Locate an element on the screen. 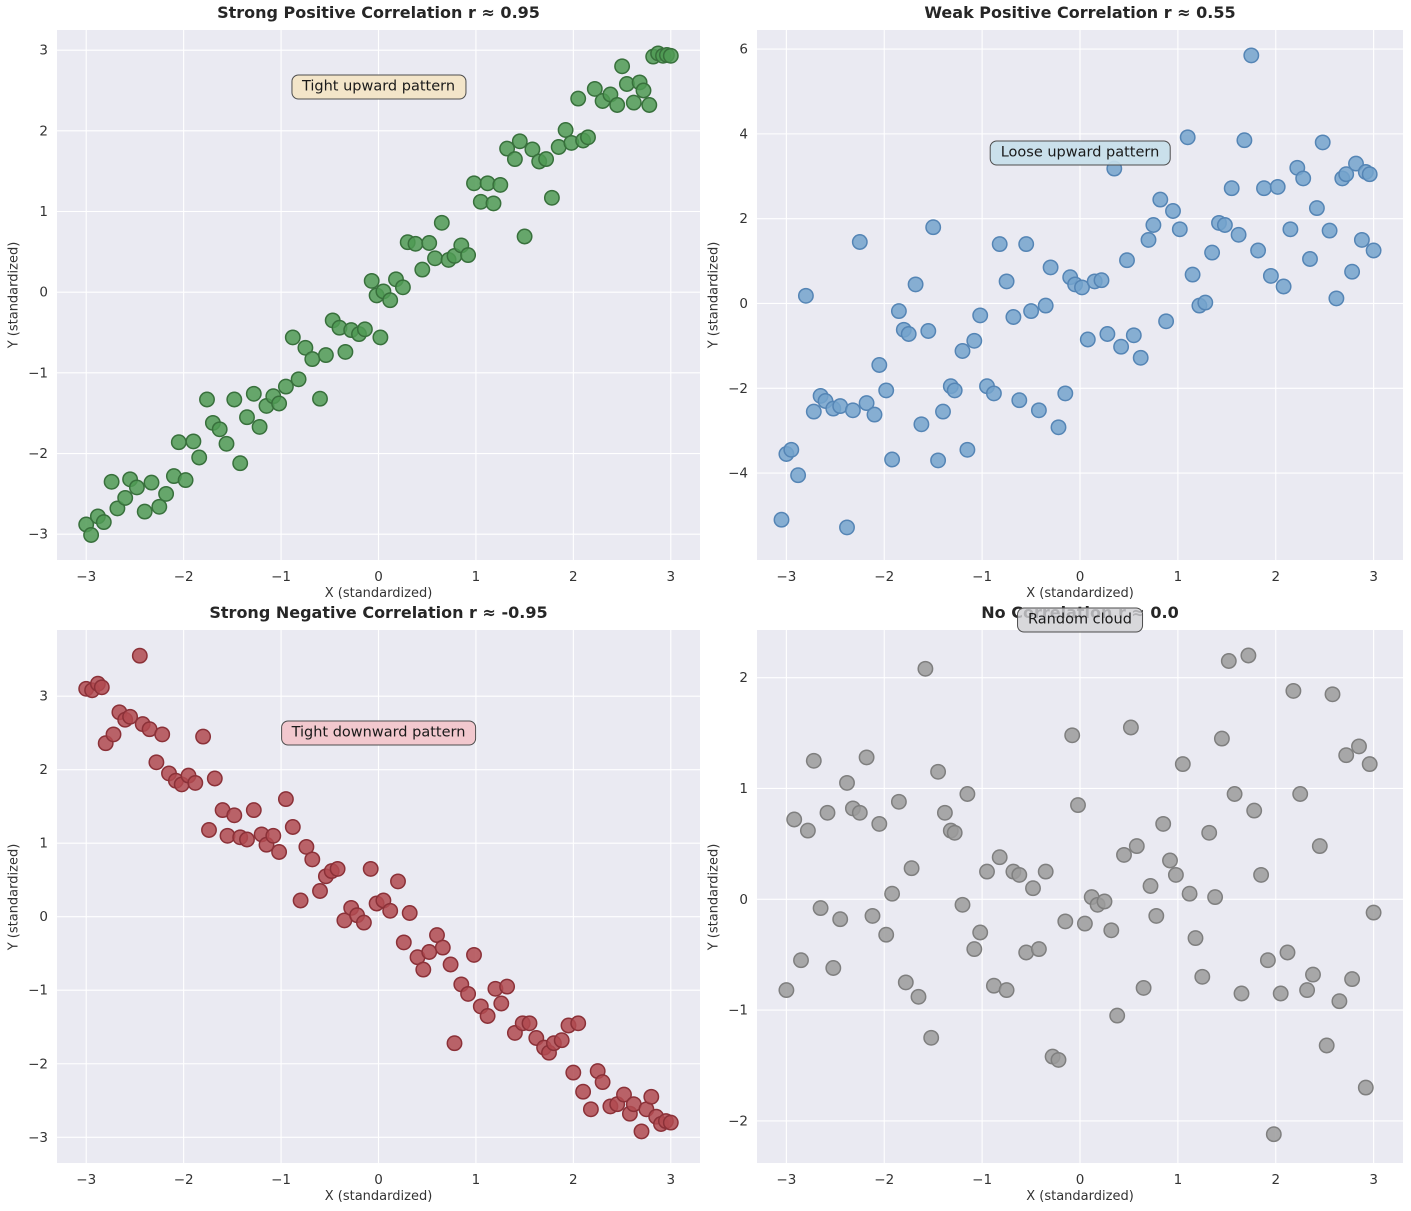  svg-text: −4 is located at coordinates (738, 474).